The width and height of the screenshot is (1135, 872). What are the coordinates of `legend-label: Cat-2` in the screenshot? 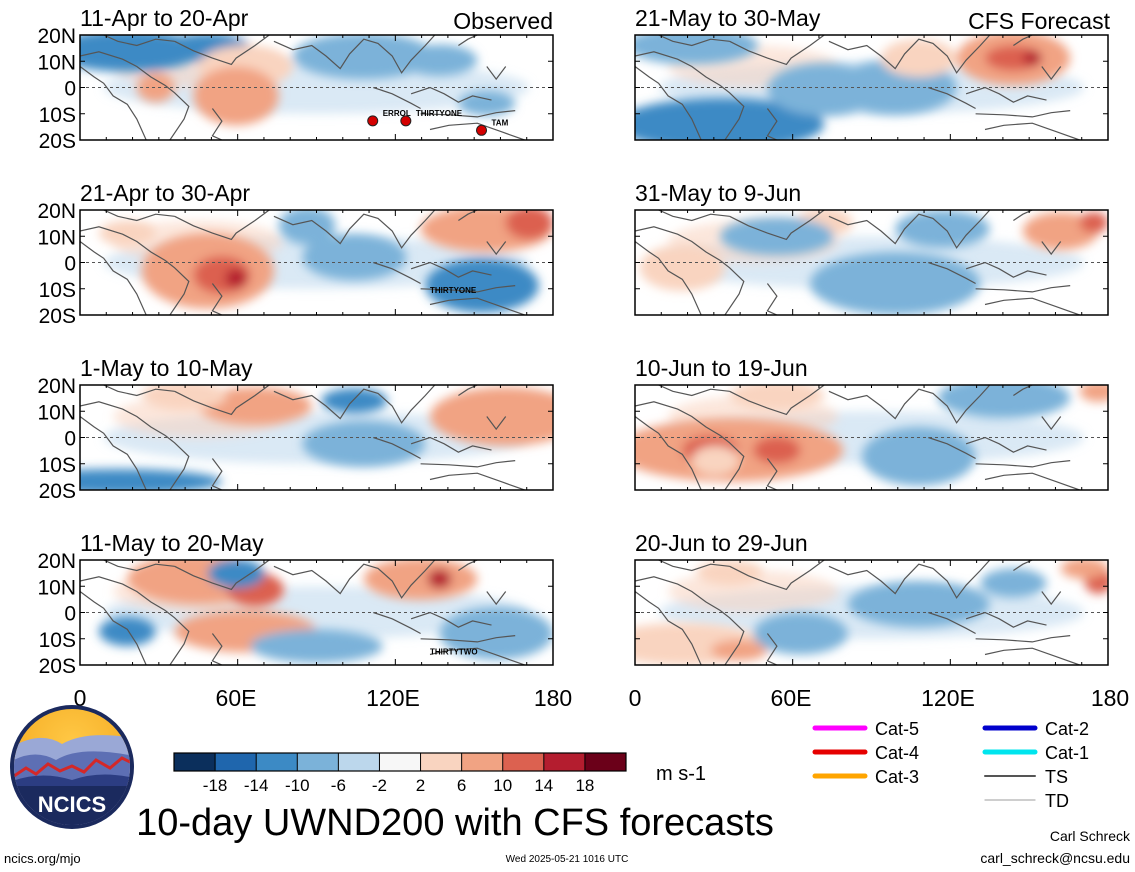 It's located at (1067, 729).